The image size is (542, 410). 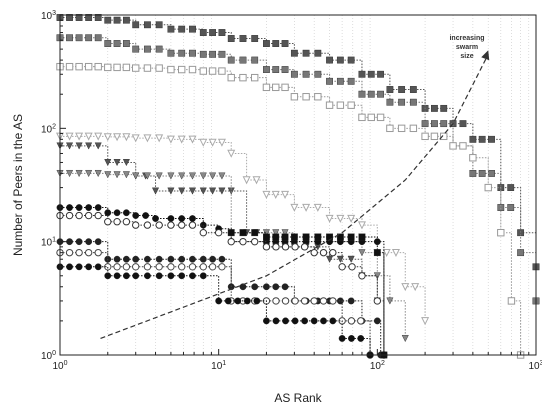 What do you see at coordinates (466, 38) in the screenshot?
I see `annotation-text-1: increasing` at bounding box center [466, 38].